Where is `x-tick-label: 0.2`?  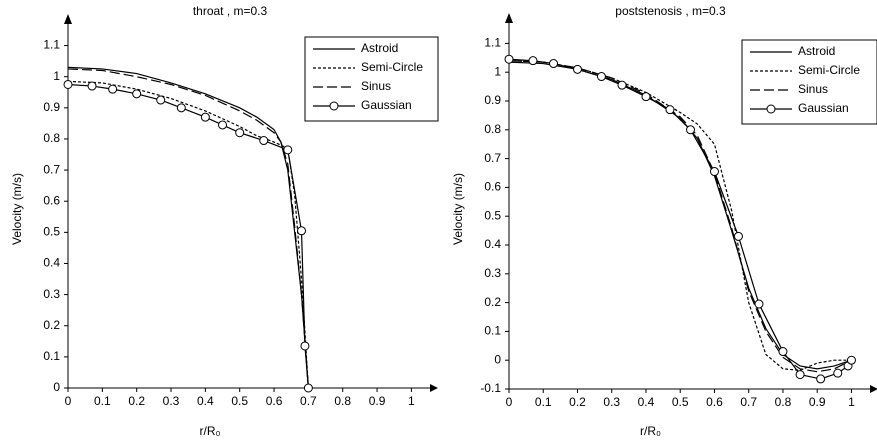 x-tick-label: 0.2 is located at coordinates (577, 402).